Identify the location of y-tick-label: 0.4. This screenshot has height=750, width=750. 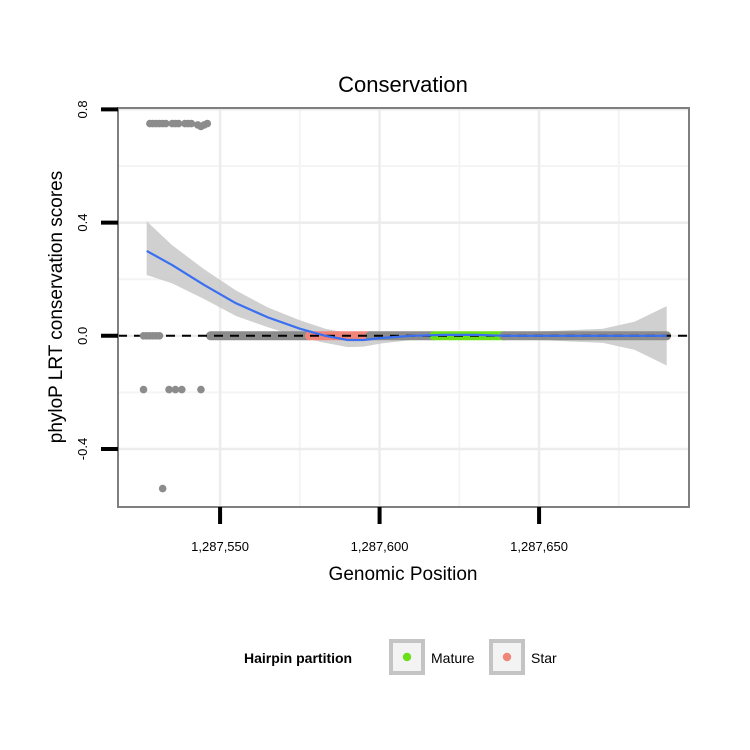
(82, 223).